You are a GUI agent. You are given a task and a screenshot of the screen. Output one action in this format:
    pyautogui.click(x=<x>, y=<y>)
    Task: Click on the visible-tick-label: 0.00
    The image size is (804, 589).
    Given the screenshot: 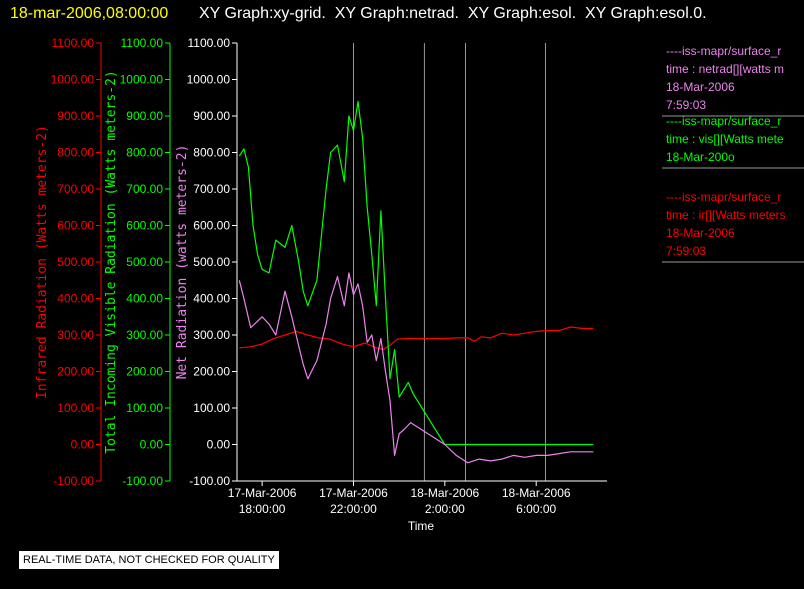 What is the action you would take?
    pyautogui.click(x=152, y=445)
    